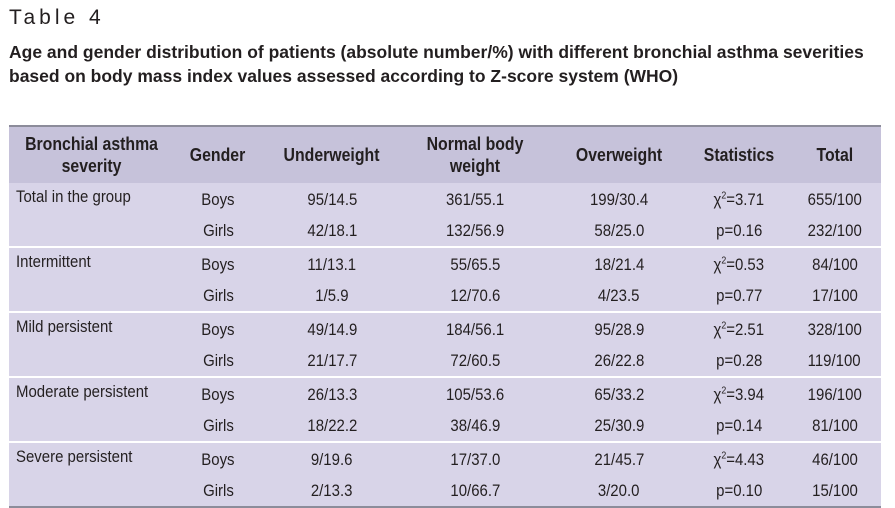  Describe the element at coordinates (619, 264) in the screenshot. I see `overweight-value: 18/21.4` at that location.